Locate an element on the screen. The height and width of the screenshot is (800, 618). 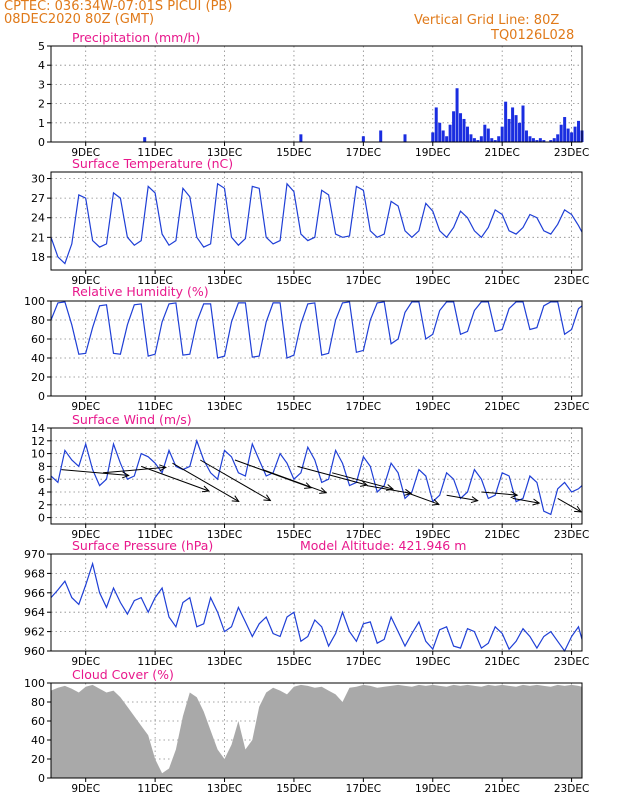
y-tick-label: 100 is located at coordinates (34, 301).